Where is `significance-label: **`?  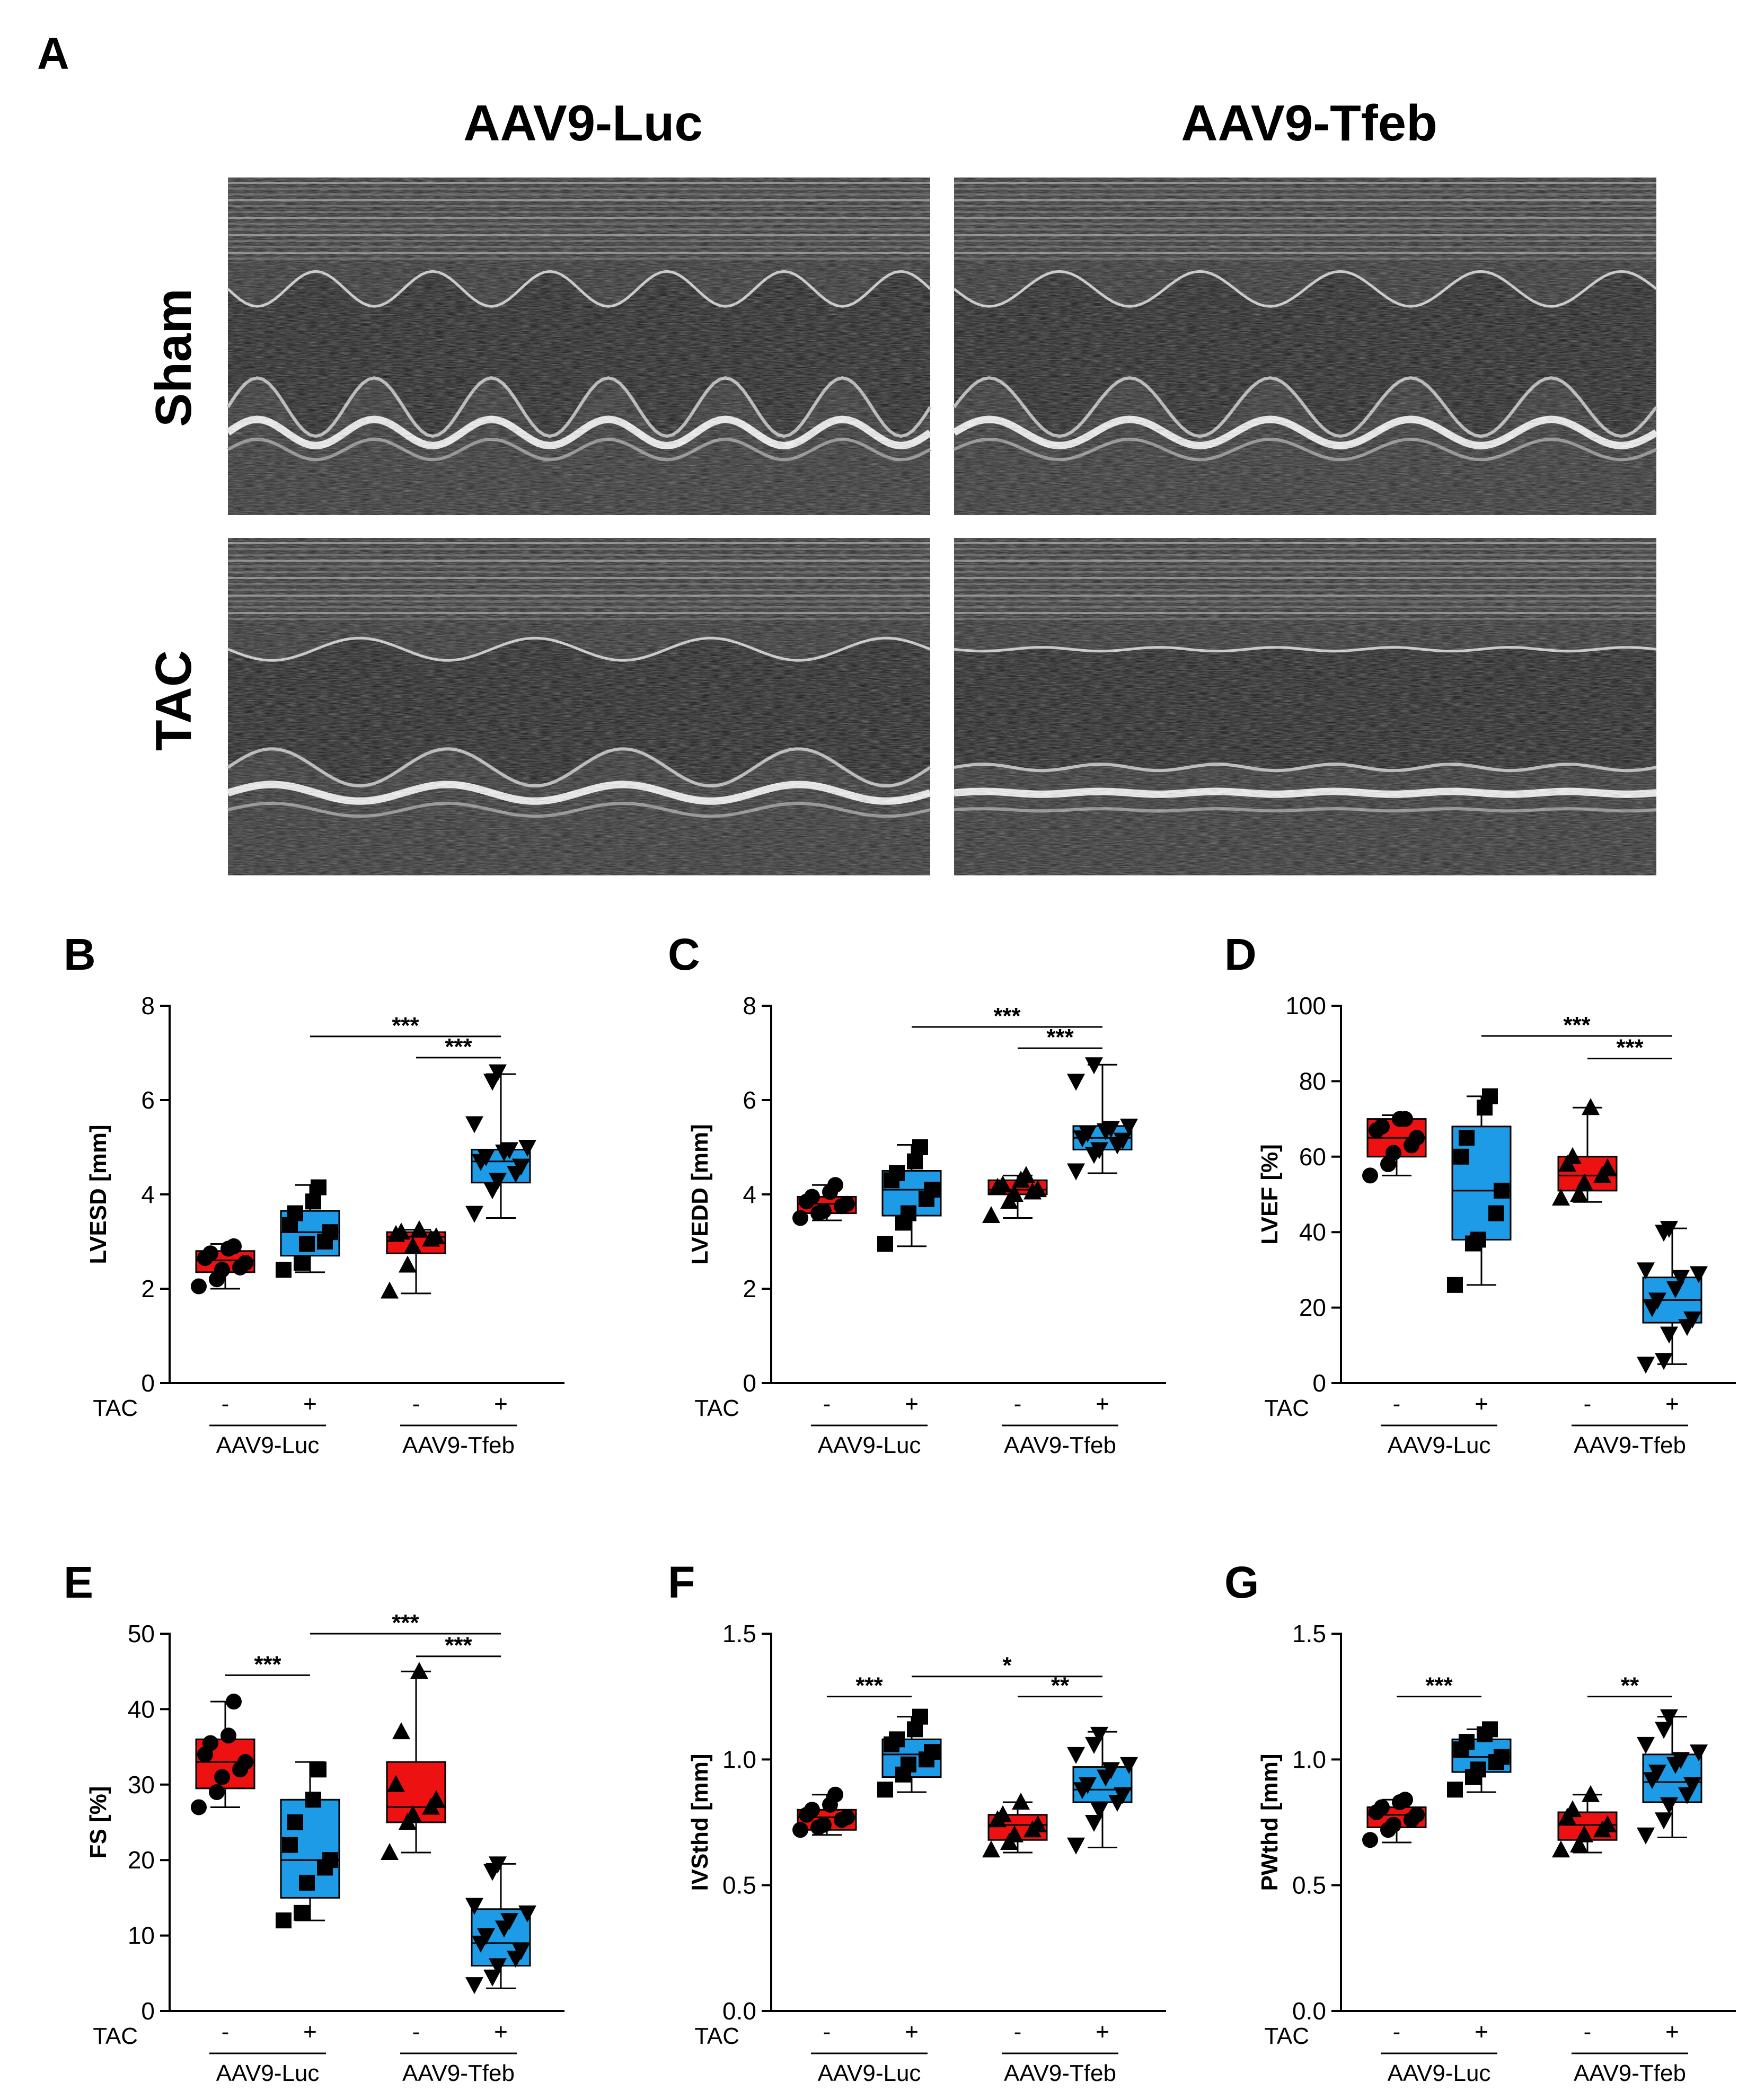 significance-label: ** is located at coordinates (1061, 1686).